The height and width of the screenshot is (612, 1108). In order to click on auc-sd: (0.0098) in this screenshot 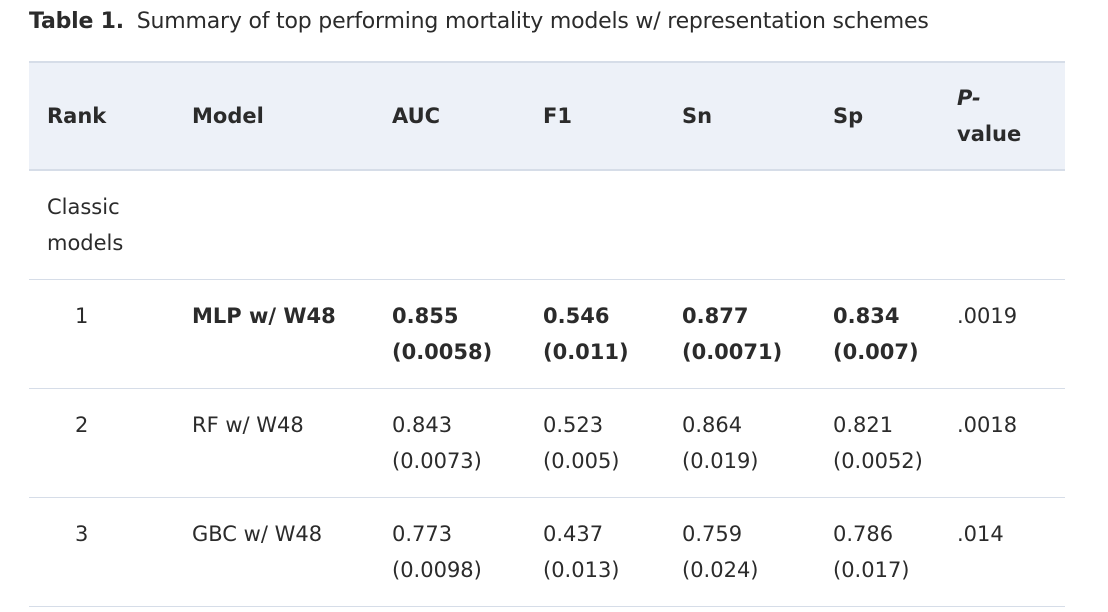, I will do `click(437, 570)`.